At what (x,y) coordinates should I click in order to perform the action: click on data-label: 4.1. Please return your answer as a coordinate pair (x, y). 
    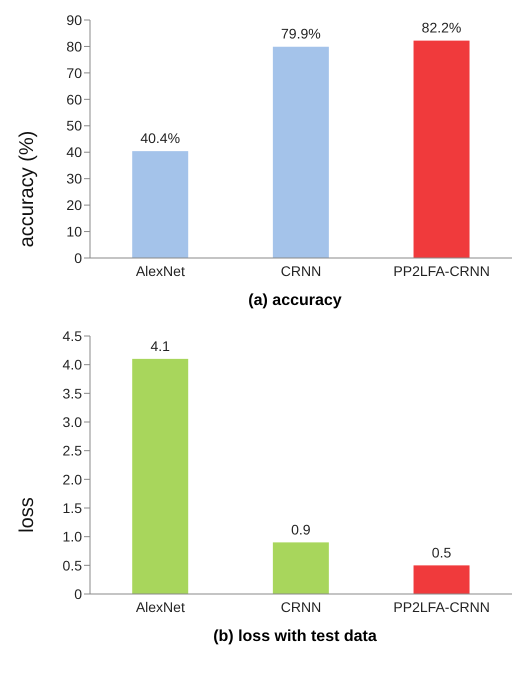
    Looking at the image, I should click on (160, 346).